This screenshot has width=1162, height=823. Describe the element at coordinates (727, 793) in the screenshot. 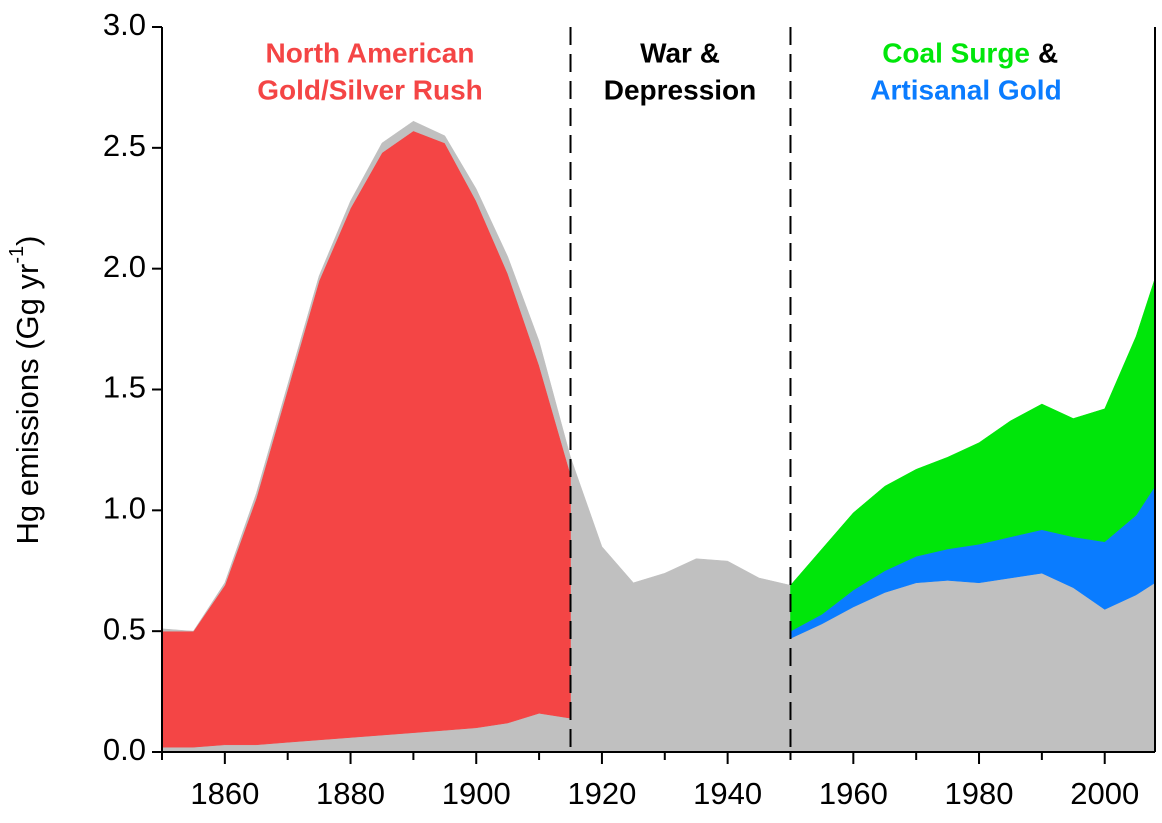

I see `x-tick-label: 1940` at that location.